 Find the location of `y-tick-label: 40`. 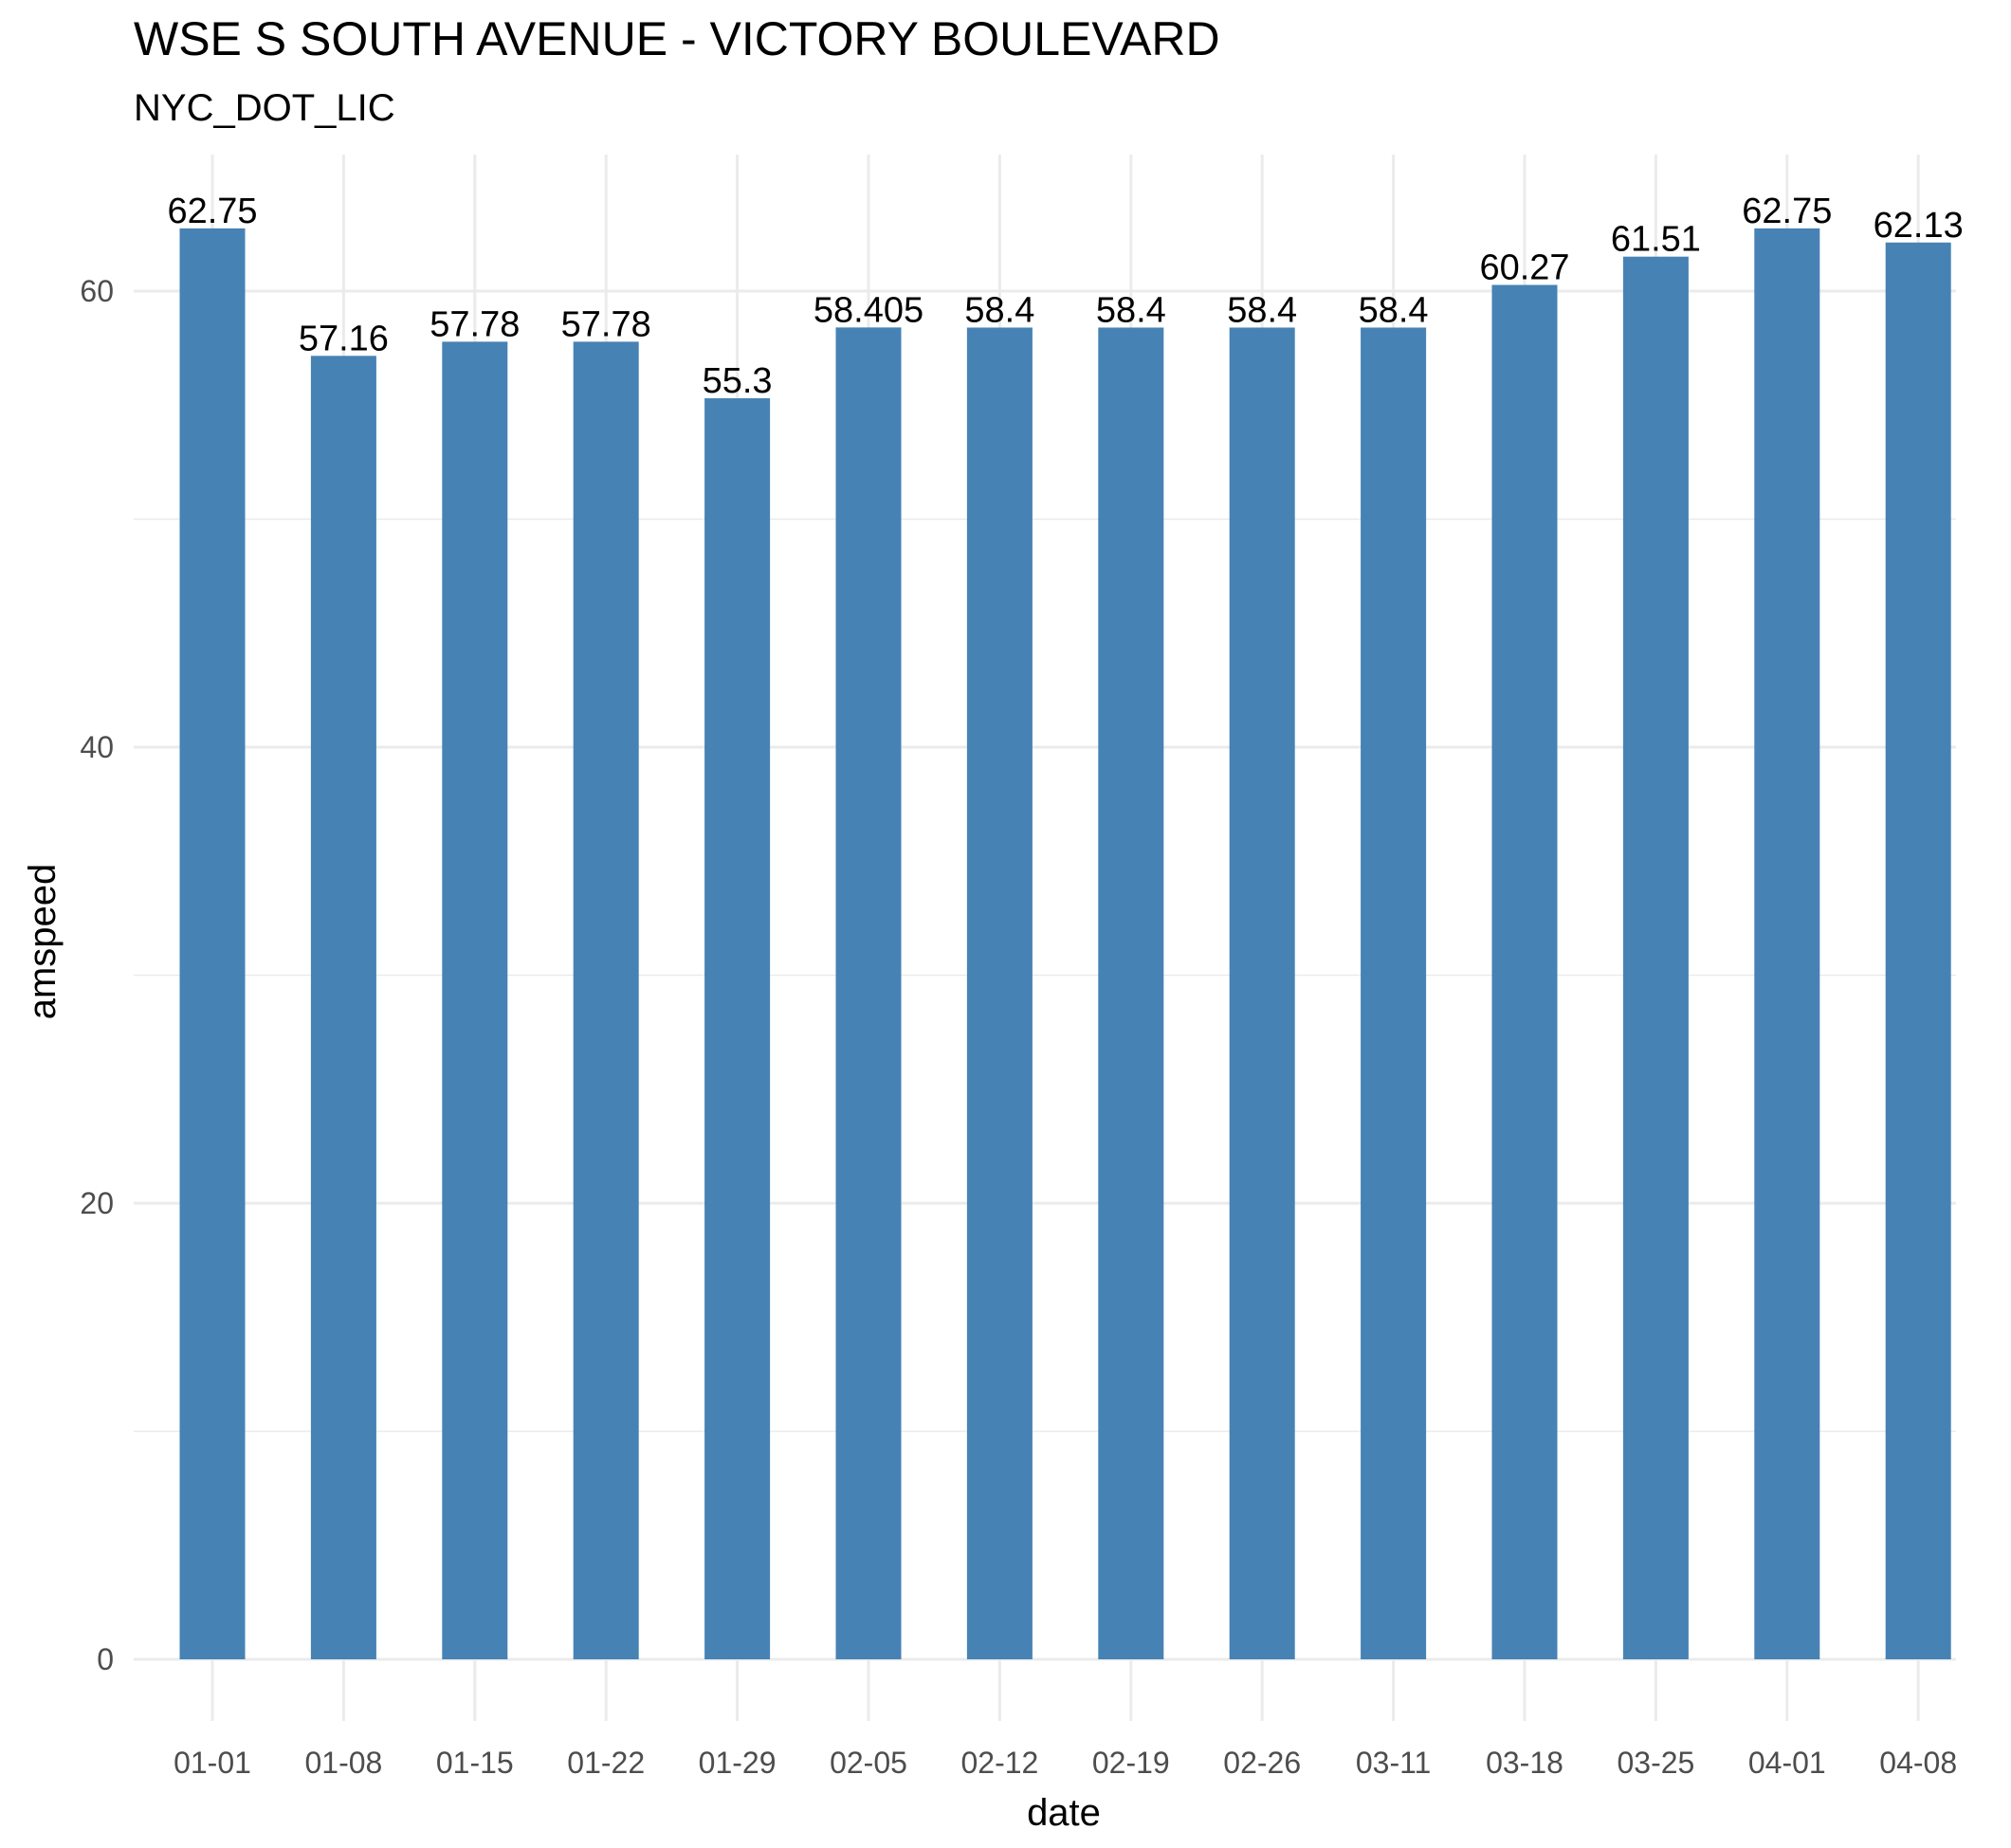

y-tick-label: 40 is located at coordinates (97, 747).